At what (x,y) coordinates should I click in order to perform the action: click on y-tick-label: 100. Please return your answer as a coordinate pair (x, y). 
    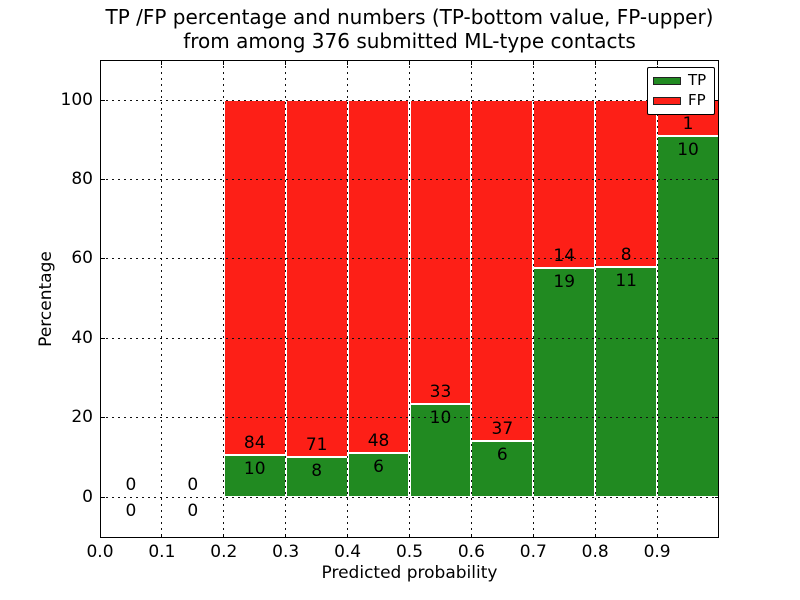
    Looking at the image, I should click on (76, 99).